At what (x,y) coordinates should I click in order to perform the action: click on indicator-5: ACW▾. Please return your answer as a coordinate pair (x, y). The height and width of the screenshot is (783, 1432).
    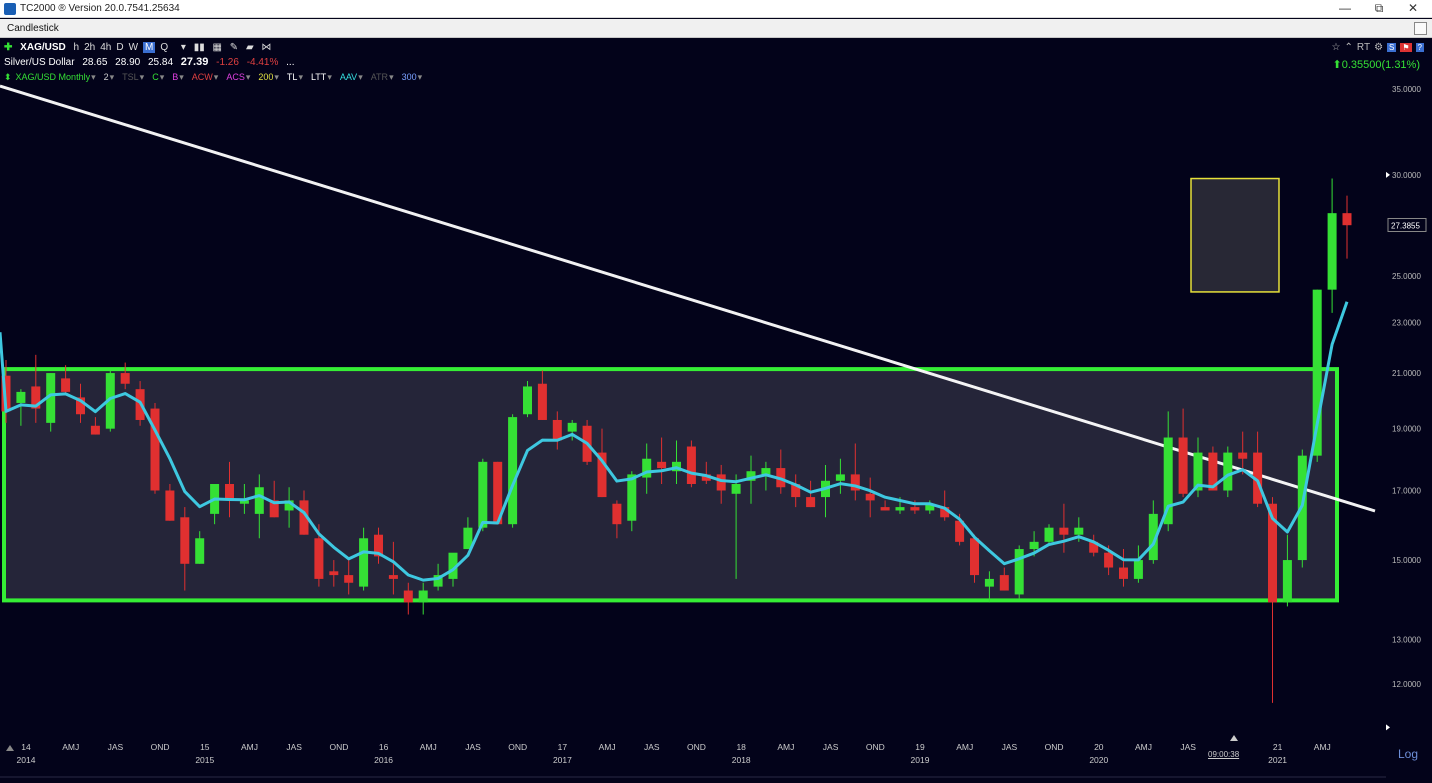
    Looking at the image, I should click on (207, 77).